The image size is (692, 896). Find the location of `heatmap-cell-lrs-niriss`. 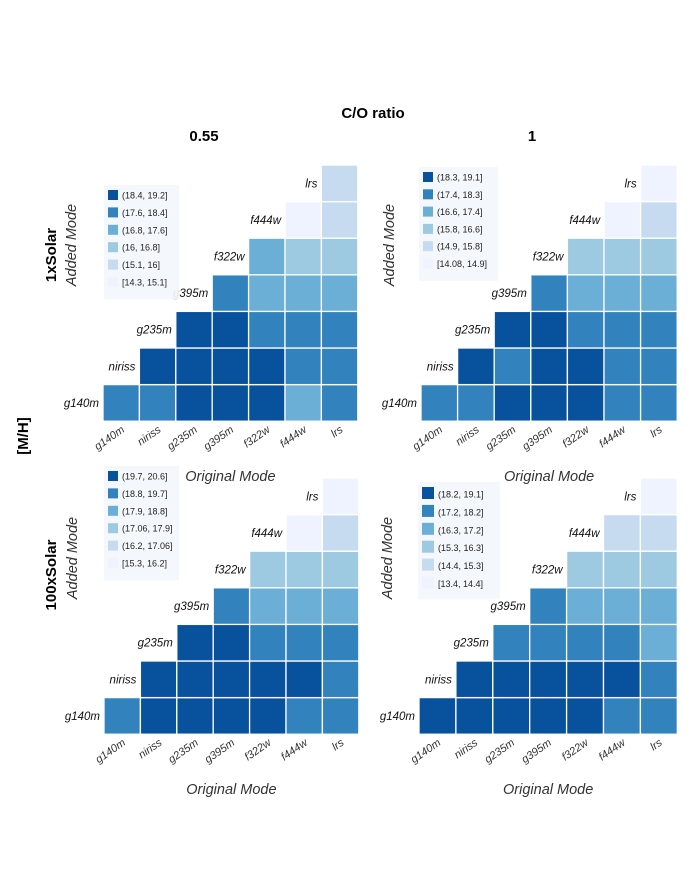

heatmap-cell-lrs-niriss is located at coordinates (339, 366).